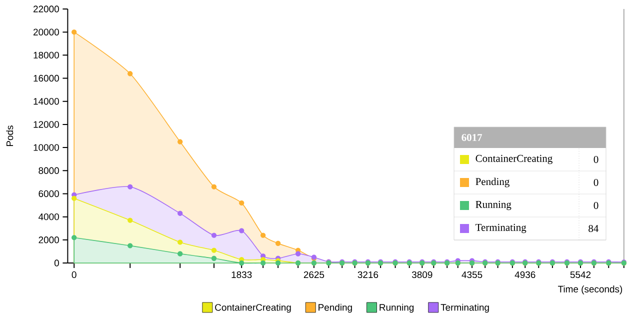 Image resolution: width=640 pixels, height=329 pixels. Describe the element at coordinates (46, 101) in the screenshot. I see `y-tick-label: 14000` at that location.